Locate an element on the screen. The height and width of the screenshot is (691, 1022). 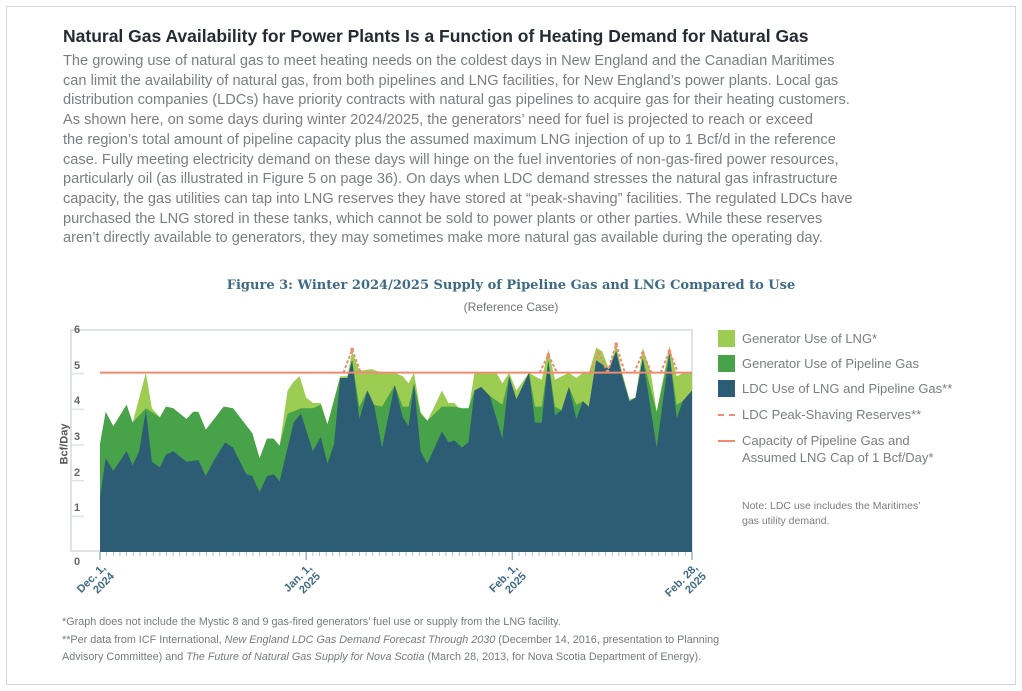
figure-subtitle: (Reference Case) is located at coordinates (511, 307).